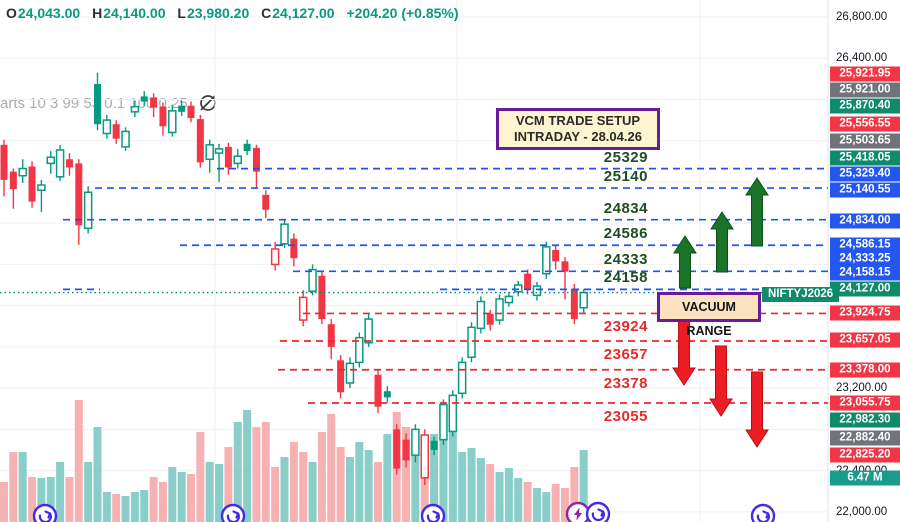 This screenshot has width=900, height=522. I want to click on axis-price-badge: 25,921.95, so click(865, 74).